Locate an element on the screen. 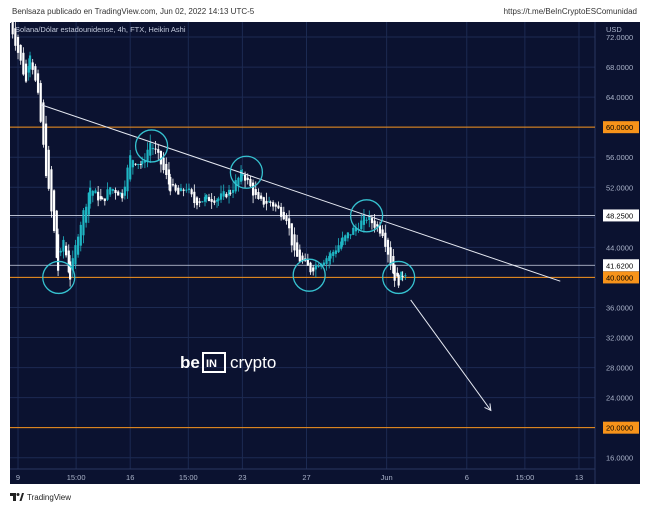 This screenshot has height=507, width=649. level-price-label: 41.6200 is located at coordinates (619, 265).